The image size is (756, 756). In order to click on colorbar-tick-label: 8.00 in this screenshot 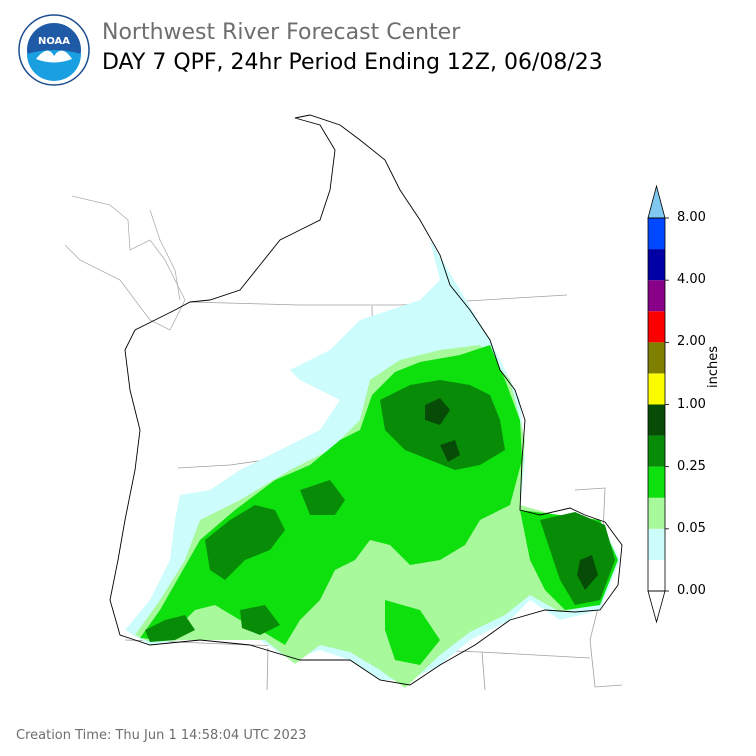, I will do `click(691, 217)`.